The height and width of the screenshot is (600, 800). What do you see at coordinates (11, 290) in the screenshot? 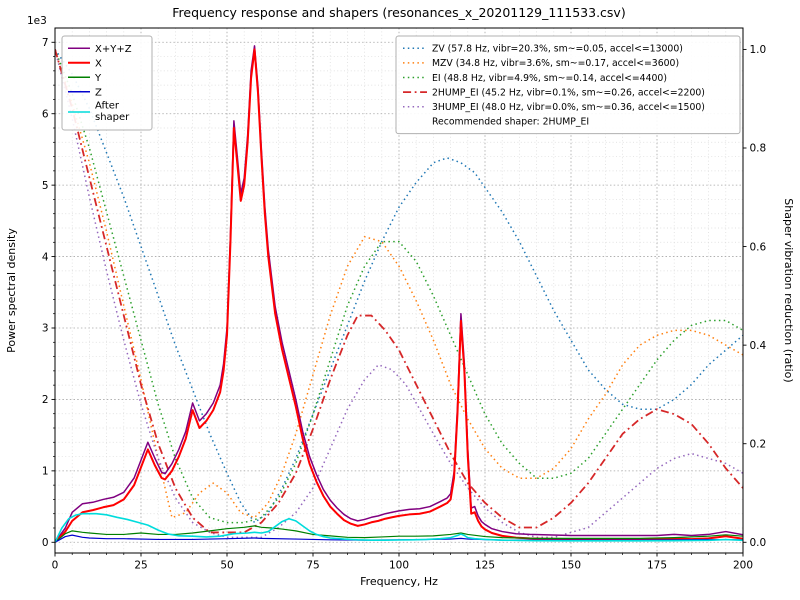
I see `y-axis-label-left: Power spectral density` at bounding box center [11, 290].